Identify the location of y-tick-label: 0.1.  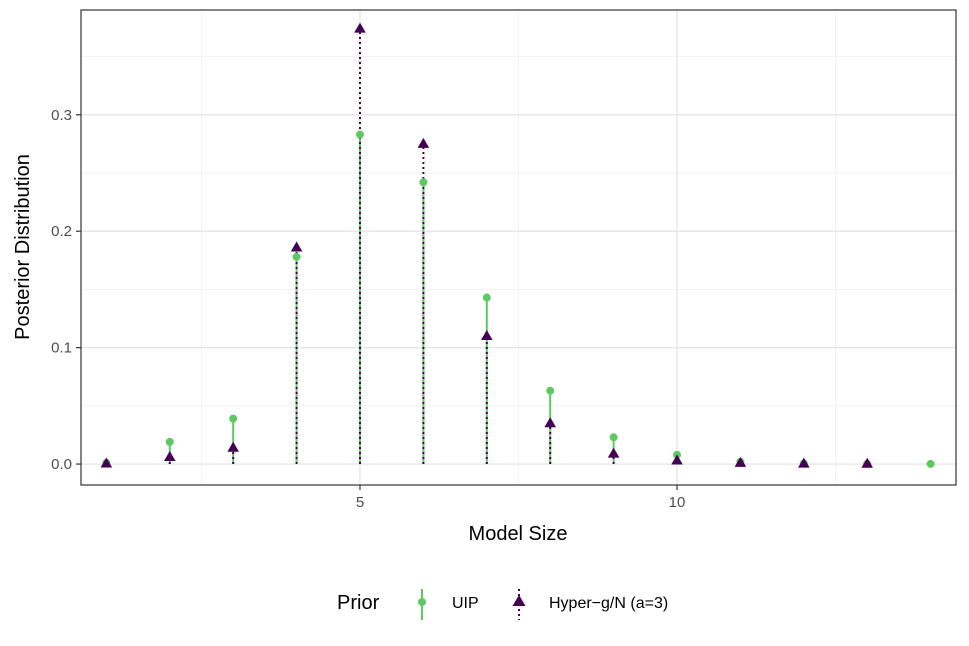
(61, 348).